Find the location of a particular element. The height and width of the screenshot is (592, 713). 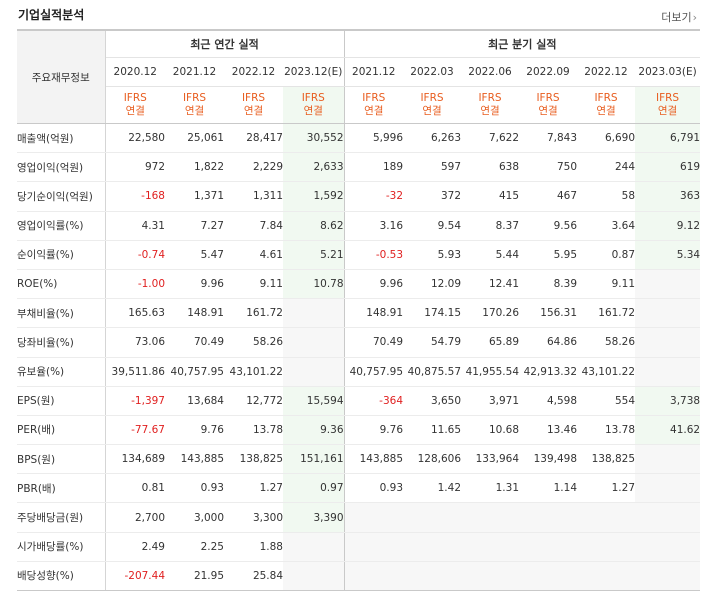

table-cell: 65.89 is located at coordinates (490, 342).